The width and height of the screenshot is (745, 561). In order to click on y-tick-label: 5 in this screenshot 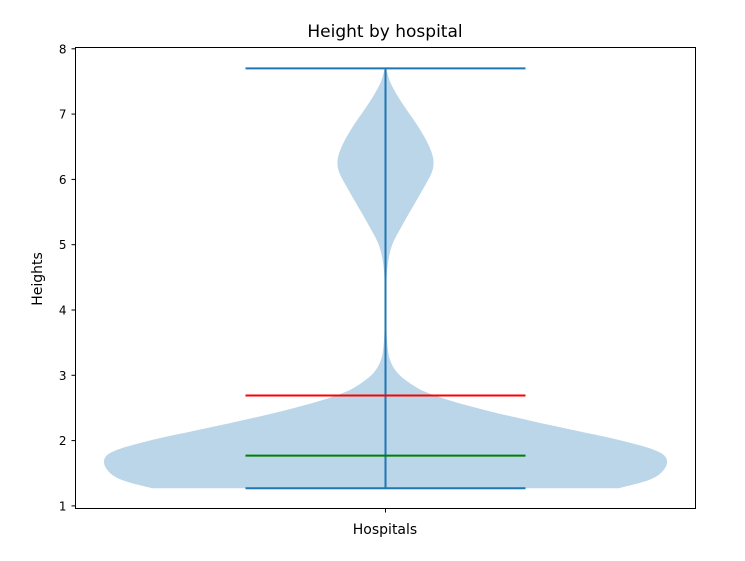, I will do `click(63, 245)`.